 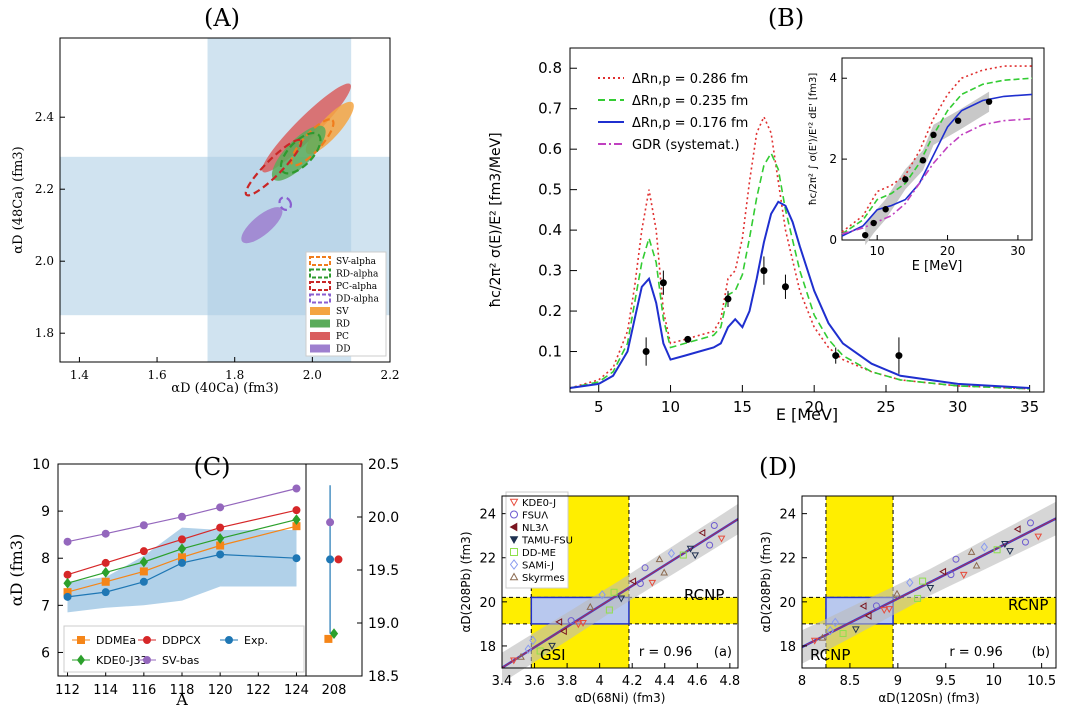 What do you see at coordinates (550, 190) in the screenshot?
I see `y-tick-label: 0.5` at bounding box center [550, 190].